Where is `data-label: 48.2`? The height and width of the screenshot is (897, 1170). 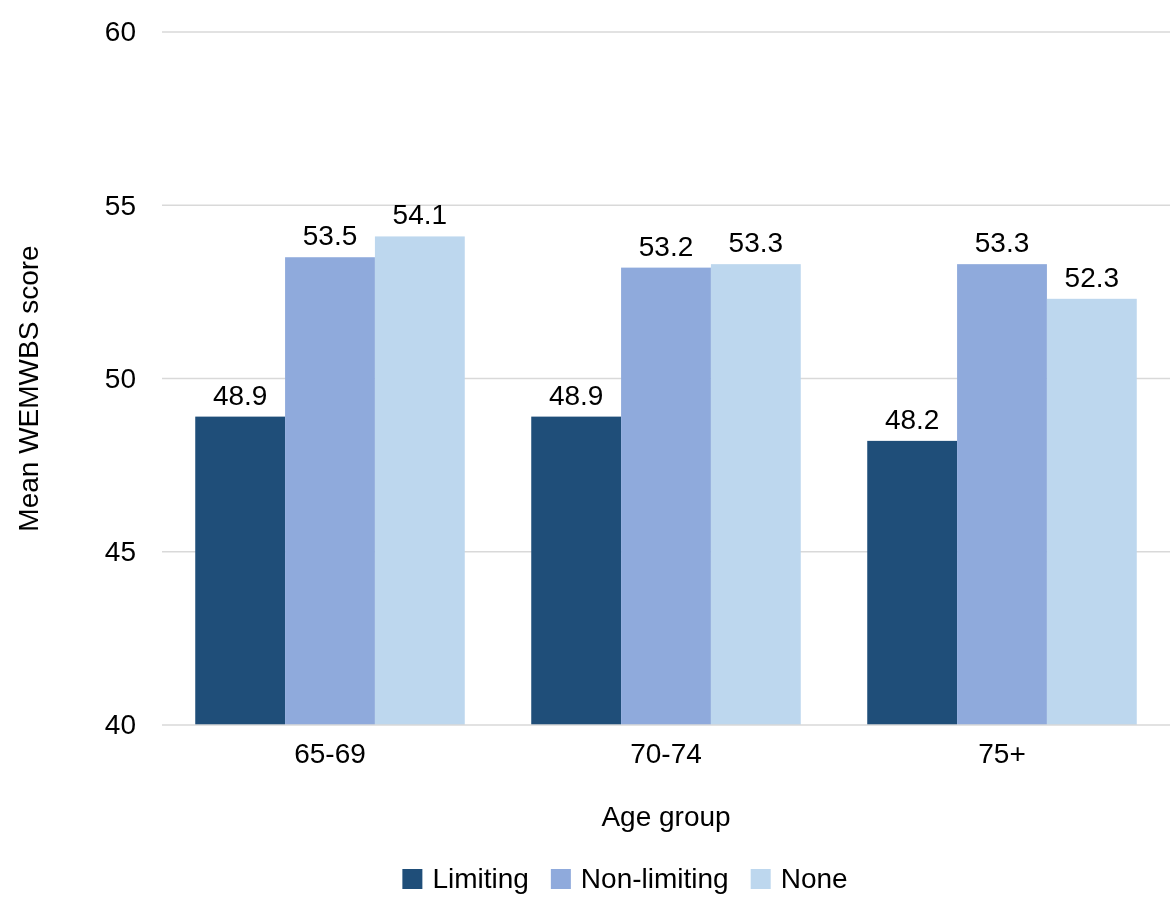 data-label: 48.2 is located at coordinates (912, 419).